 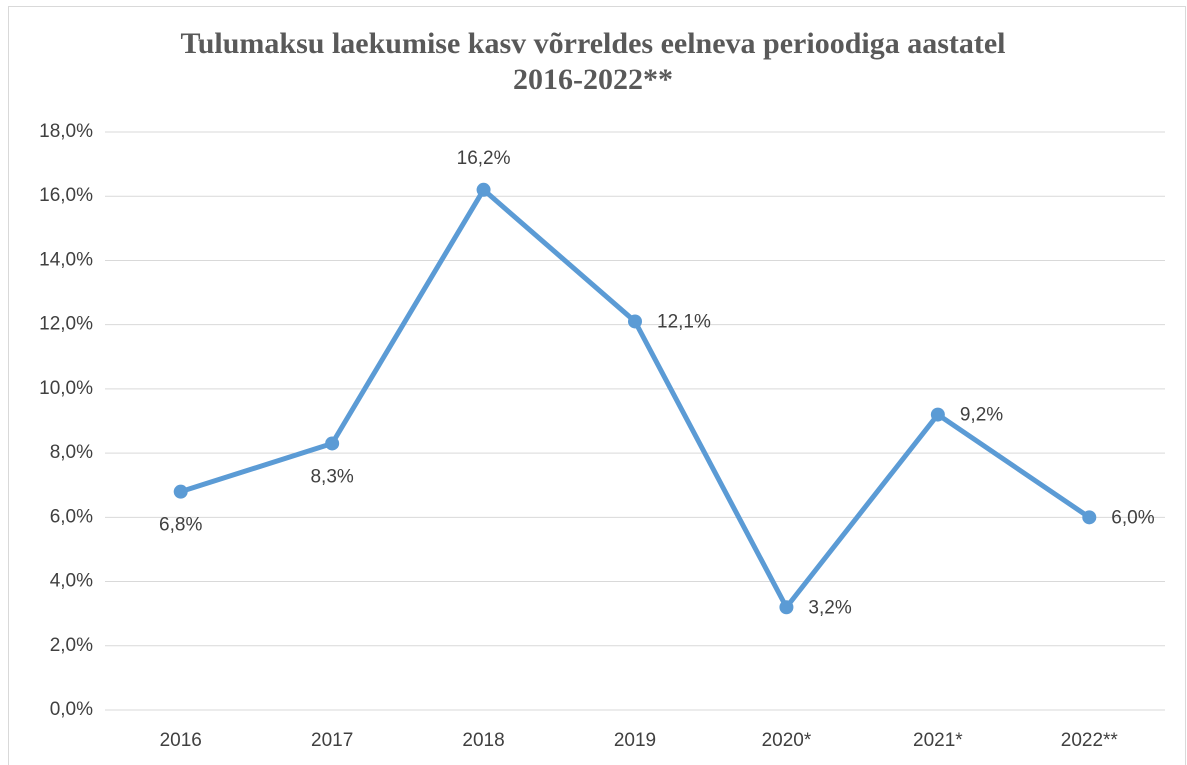 What do you see at coordinates (1090, 740) in the screenshot?
I see `x-tick-label: 2022**` at bounding box center [1090, 740].